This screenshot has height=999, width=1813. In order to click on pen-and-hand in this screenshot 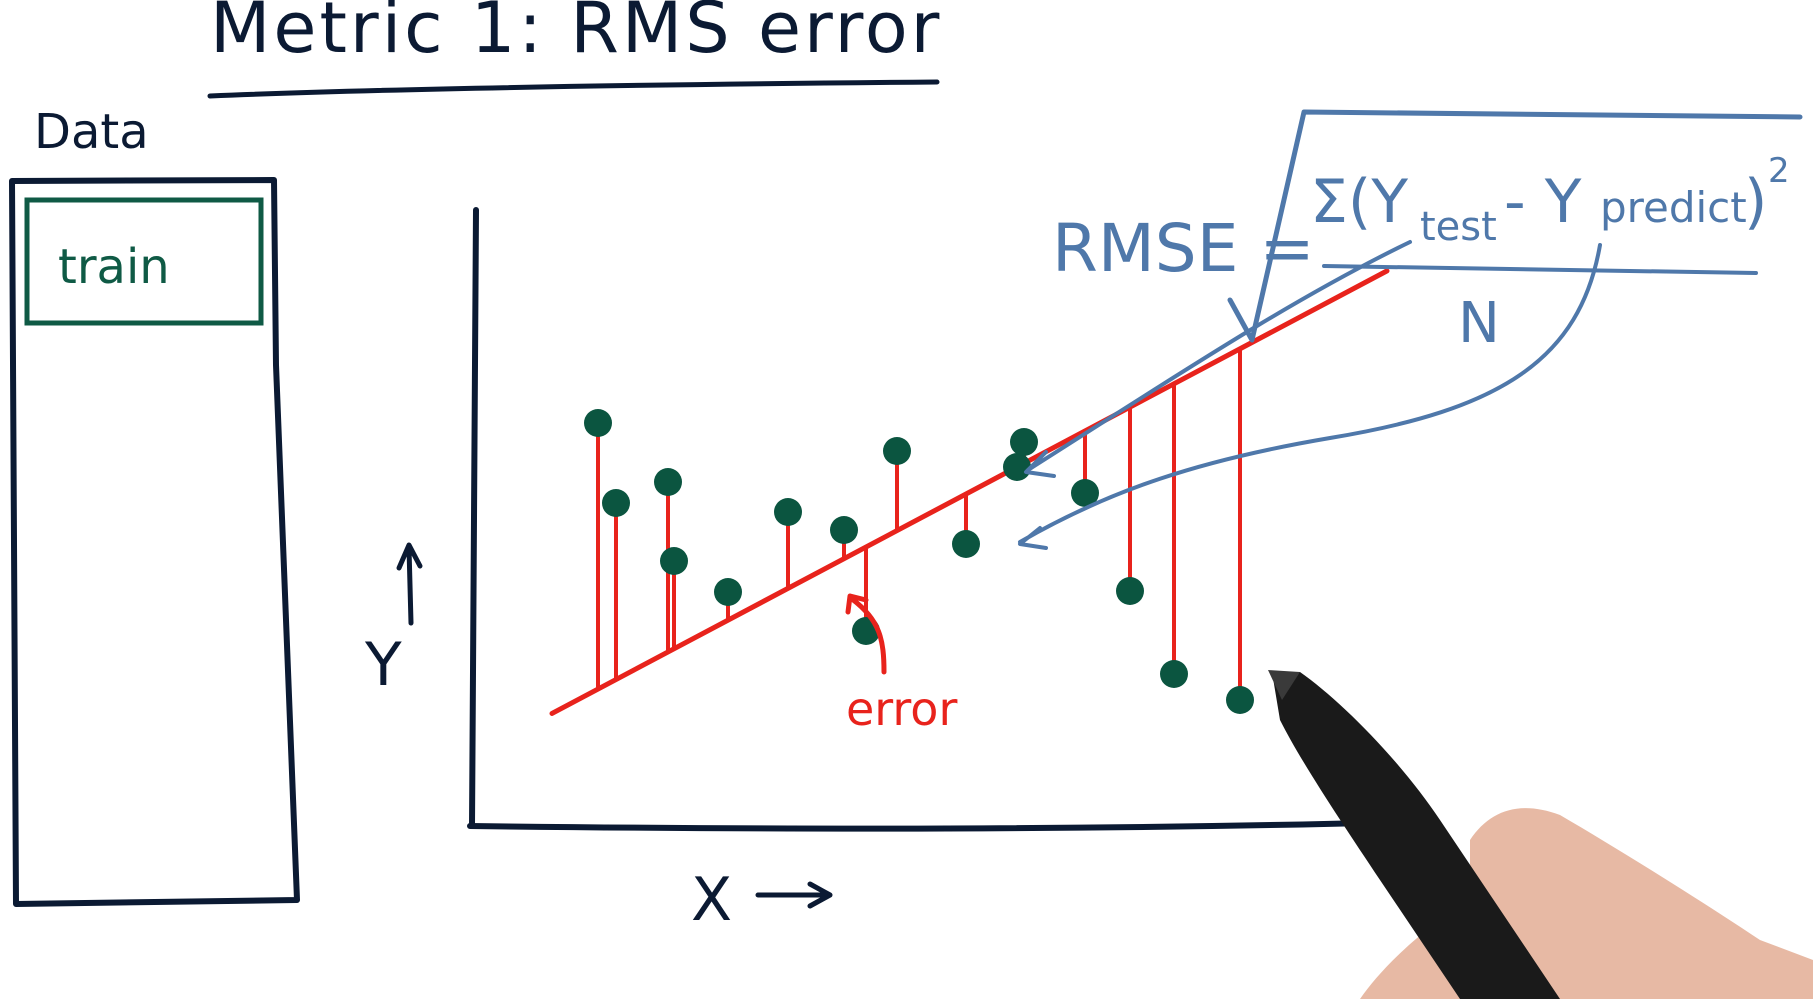, I will do `click(1540, 834)`.